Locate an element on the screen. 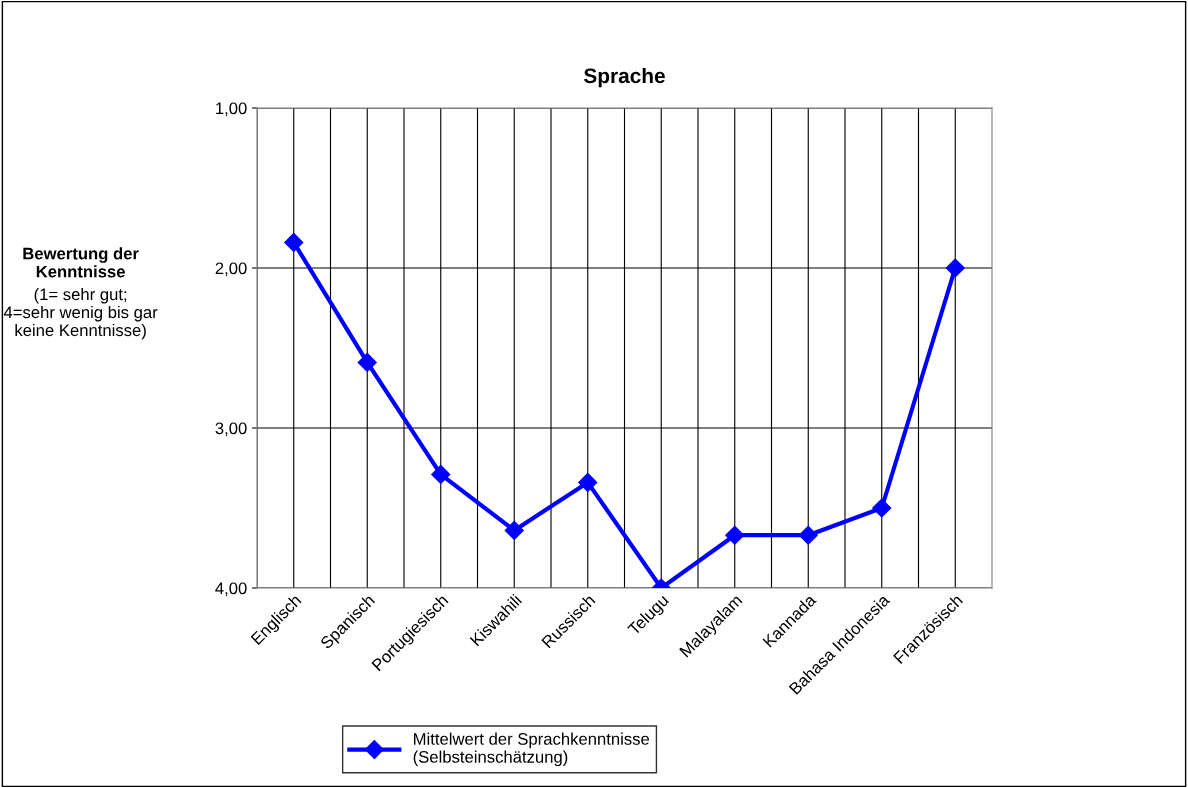  y-tick-label: 4,00 is located at coordinates (231, 589).